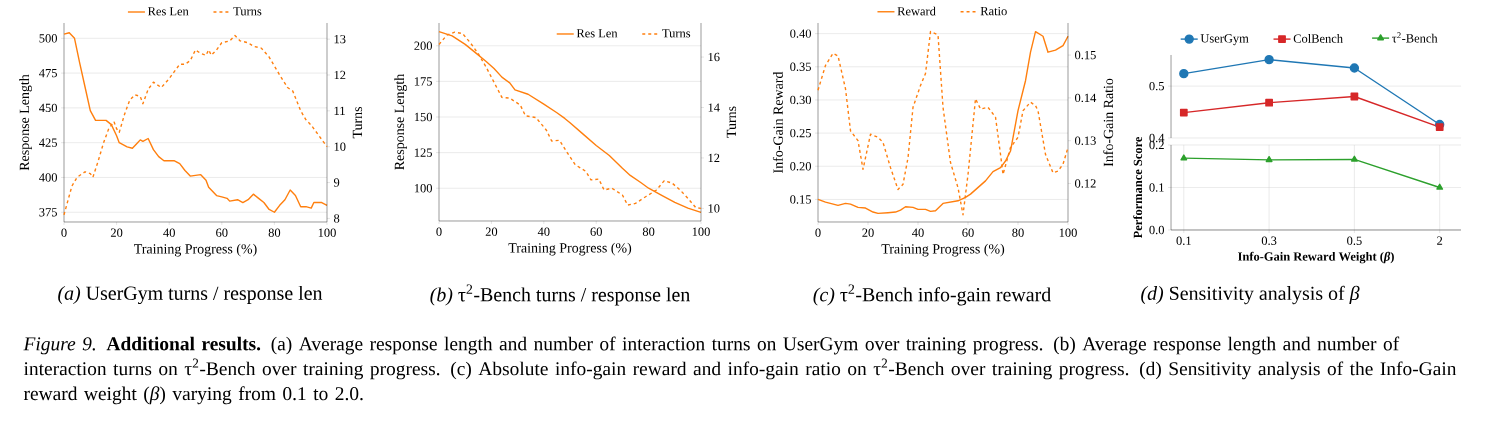 The image size is (1493, 439). What do you see at coordinates (1415, 37) in the screenshot?
I see `legend-label: τ$^{2}$-Bench` at bounding box center [1415, 37].